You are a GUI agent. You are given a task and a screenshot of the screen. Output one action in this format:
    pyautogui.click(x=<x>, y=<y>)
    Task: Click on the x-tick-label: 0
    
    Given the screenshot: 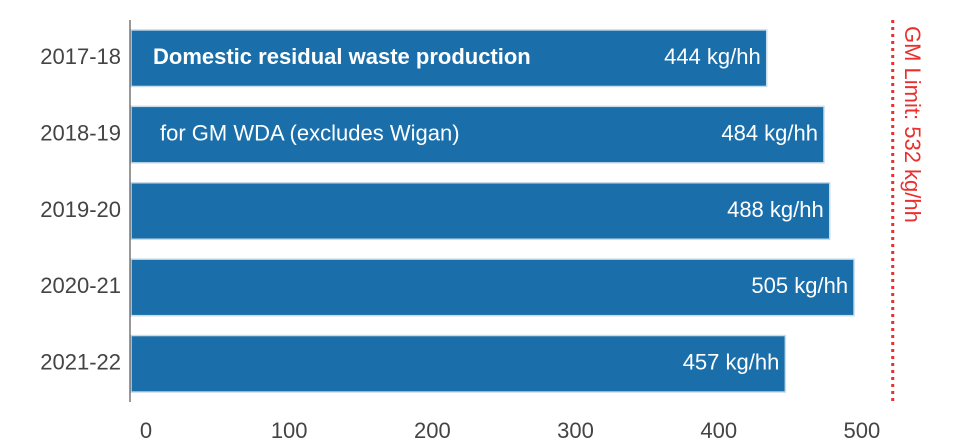 What is the action you would take?
    pyautogui.click(x=146, y=430)
    